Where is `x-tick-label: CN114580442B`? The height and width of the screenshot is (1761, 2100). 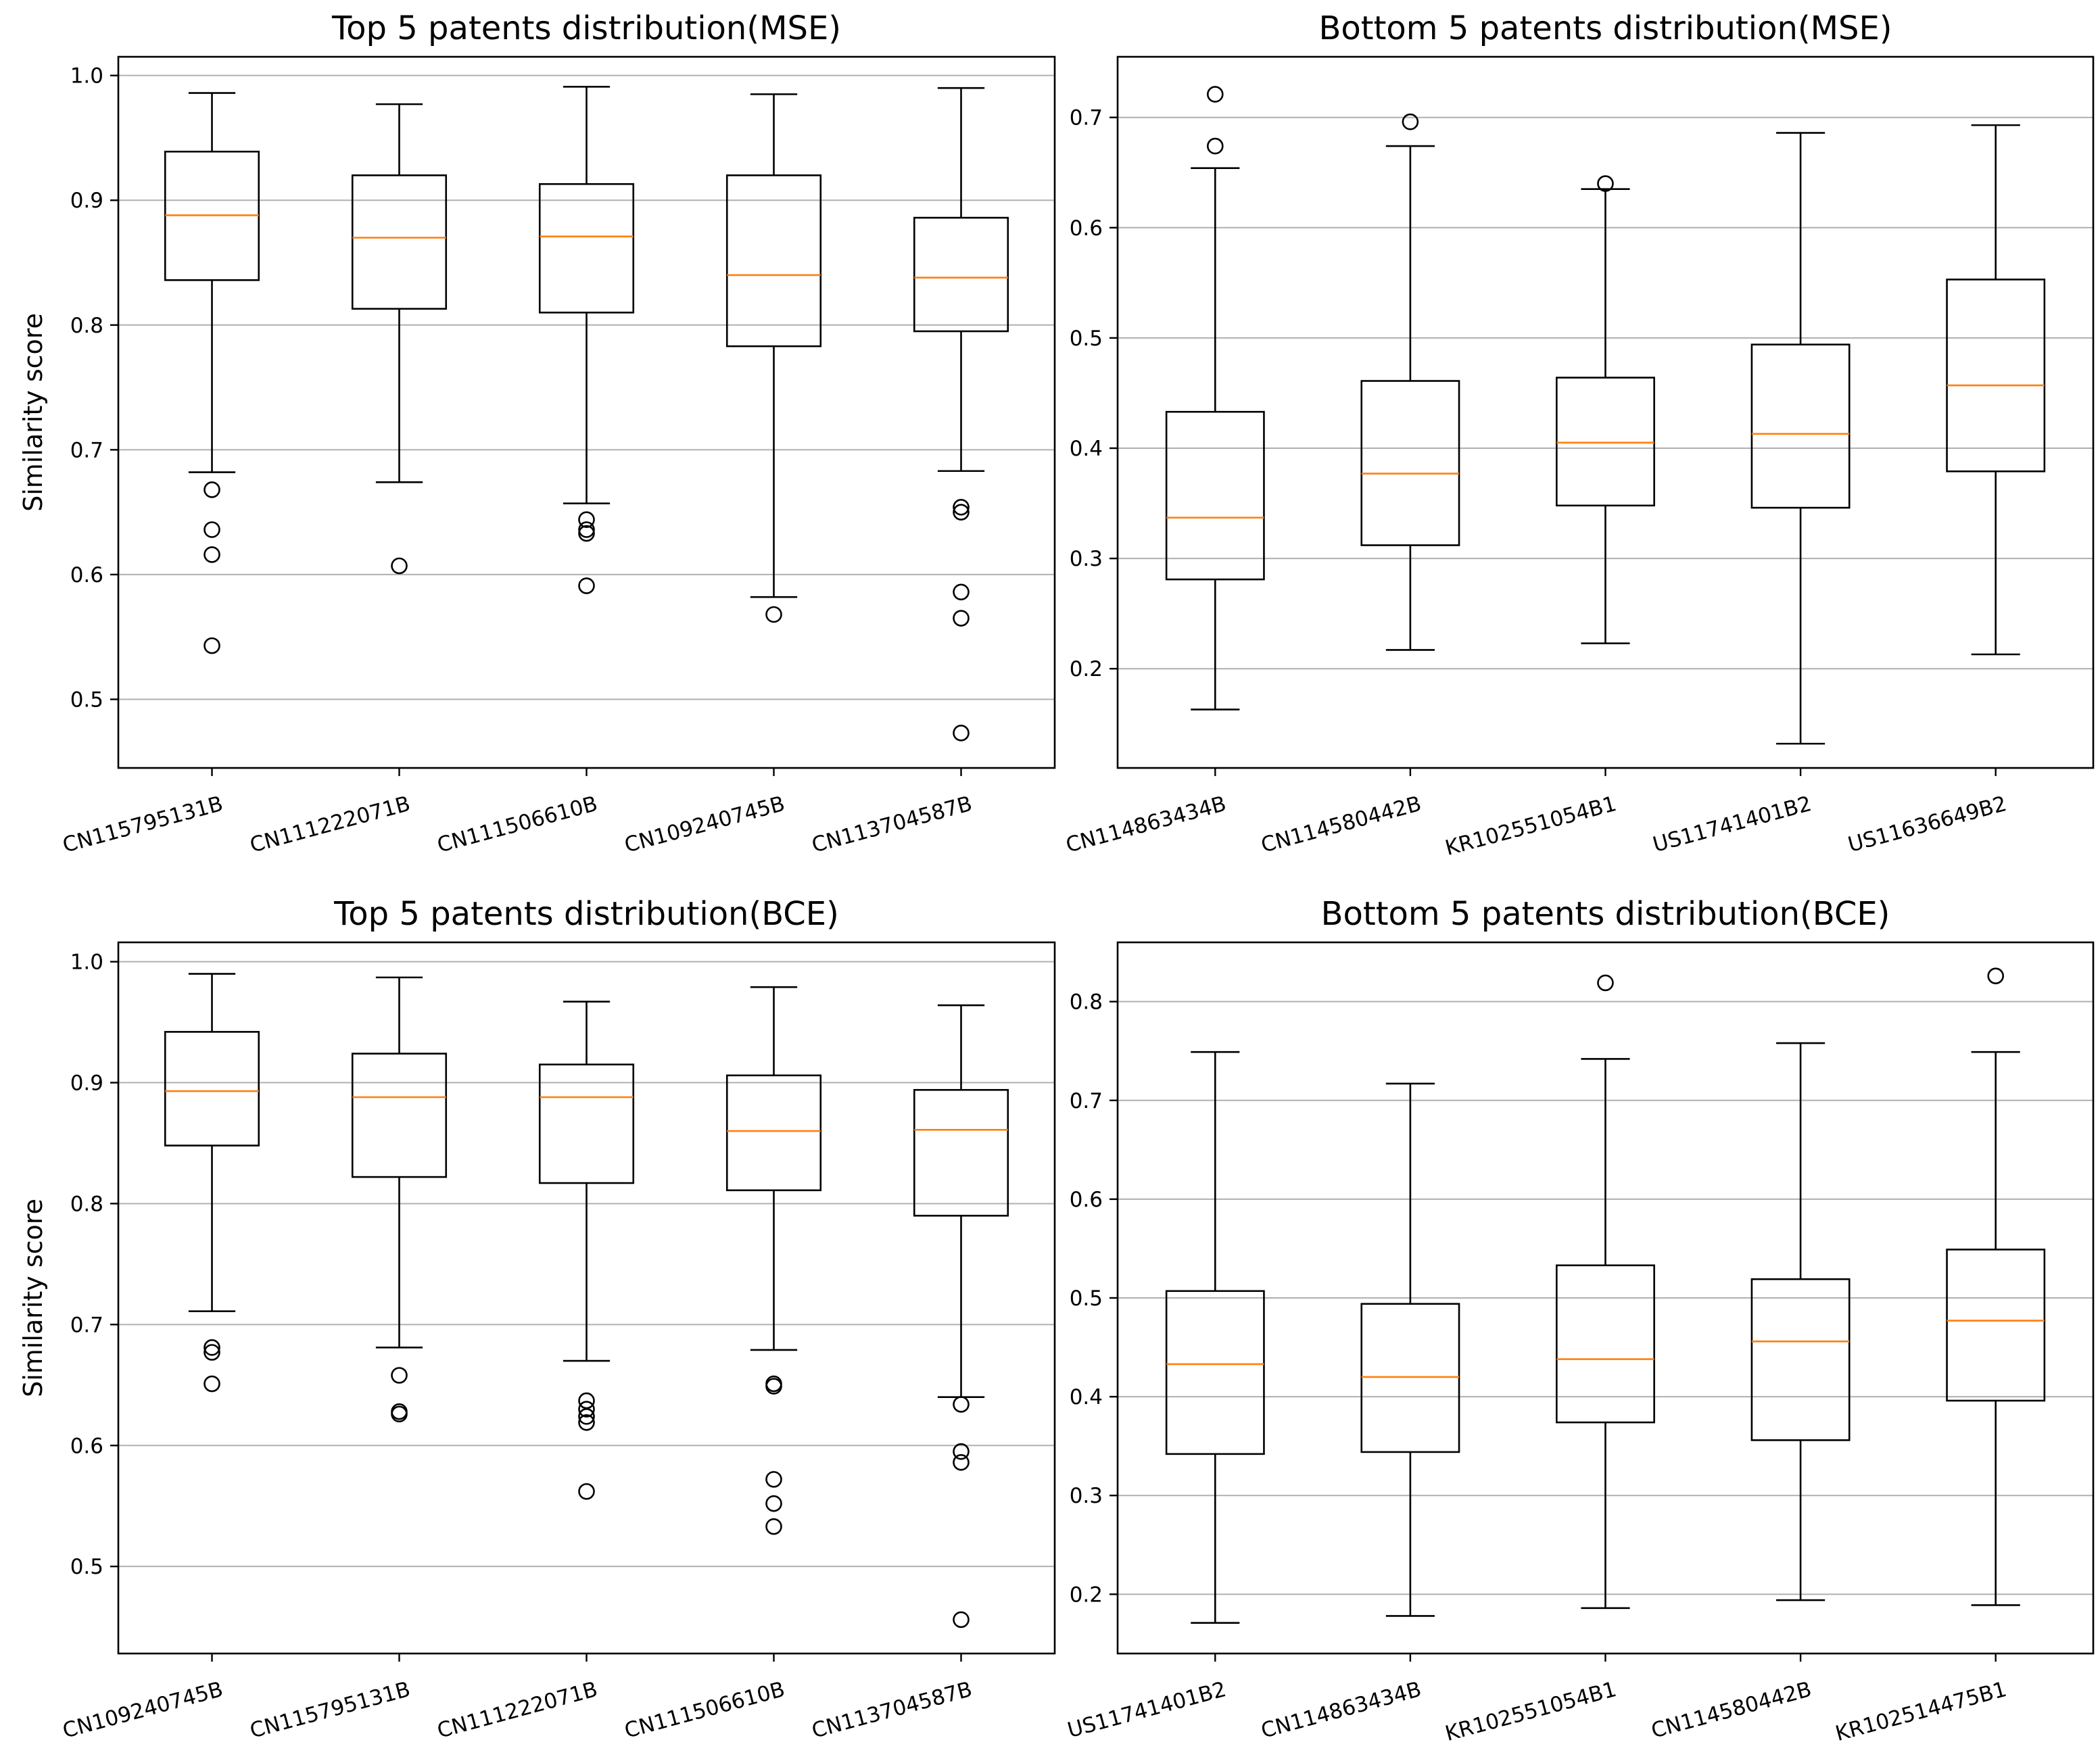
x-tick-label: CN114580442B is located at coordinates (1341, 825).